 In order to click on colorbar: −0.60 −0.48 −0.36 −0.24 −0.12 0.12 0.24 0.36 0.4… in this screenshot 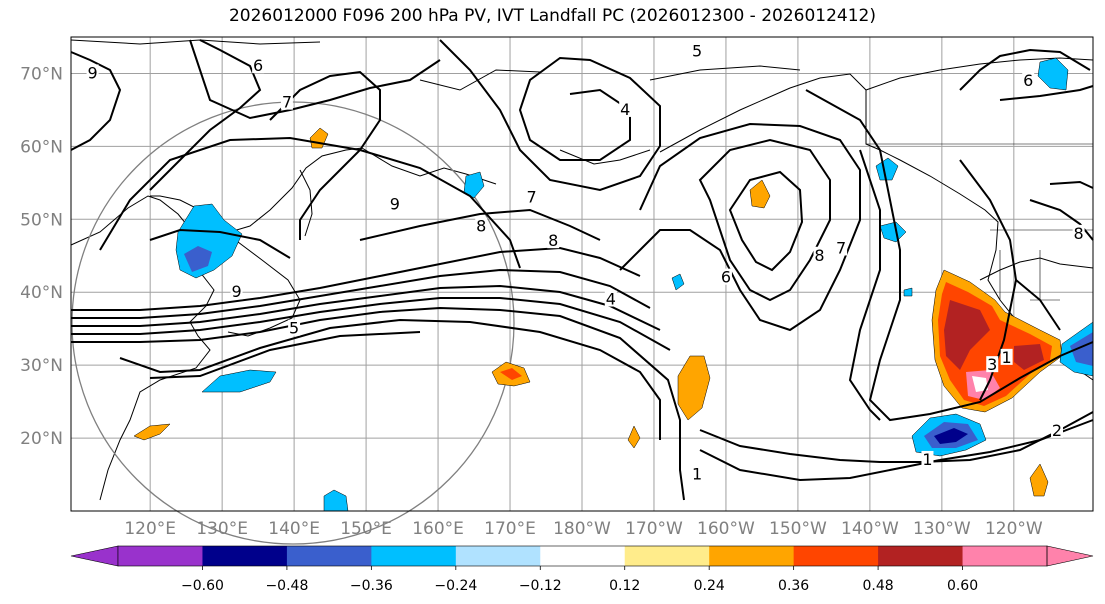, I will do `click(582, 569)`.